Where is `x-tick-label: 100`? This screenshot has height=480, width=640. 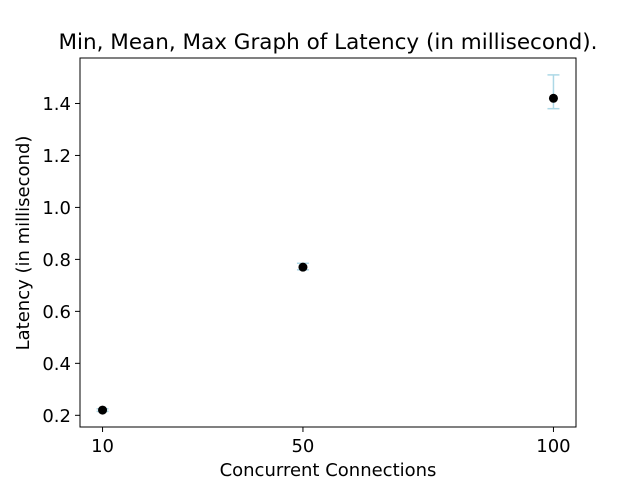 x-tick-label: 100 is located at coordinates (553, 446).